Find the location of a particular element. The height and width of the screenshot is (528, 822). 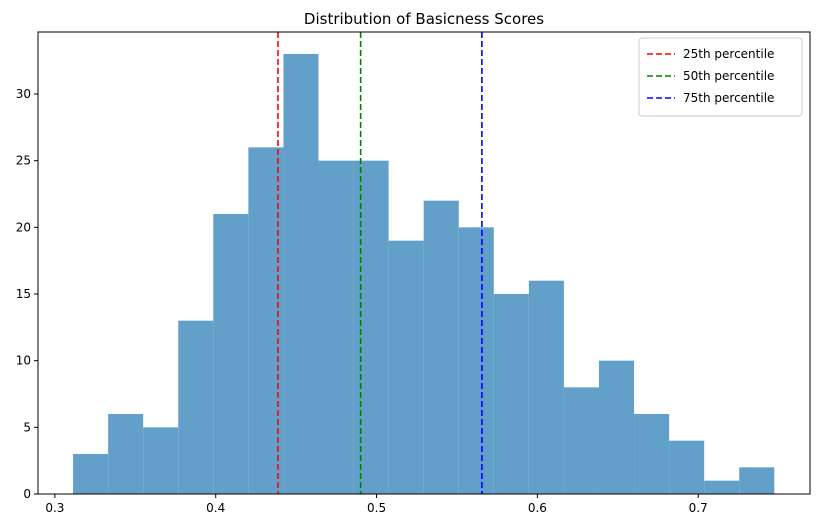

y-tick-label: 30 is located at coordinates (23, 94).